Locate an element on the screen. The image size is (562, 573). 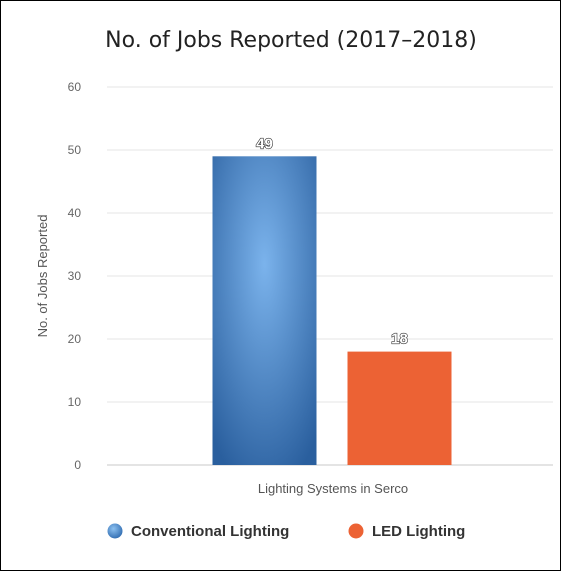
y-tick-label: 20 is located at coordinates (75, 339).